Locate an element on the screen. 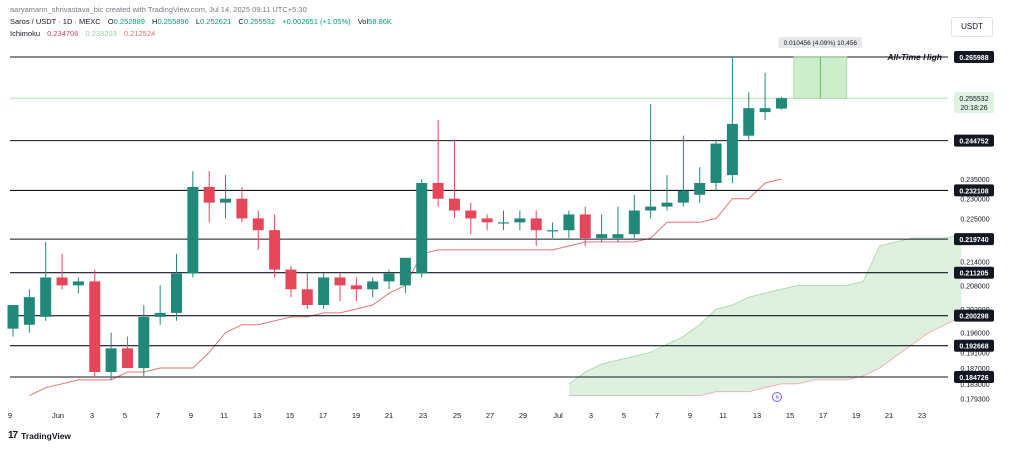 The width and height of the screenshot is (1024, 454). level-tag-label: 0.192668 is located at coordinates (973, 347).